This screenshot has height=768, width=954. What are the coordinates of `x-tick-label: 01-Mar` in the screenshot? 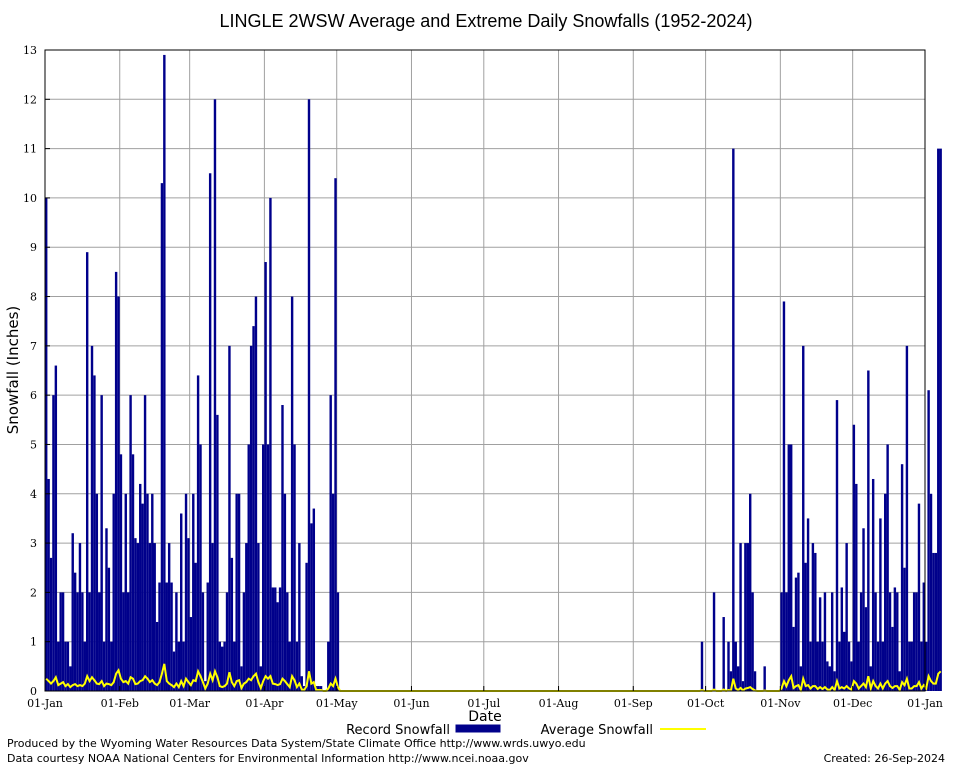 It's located at (190, 703).